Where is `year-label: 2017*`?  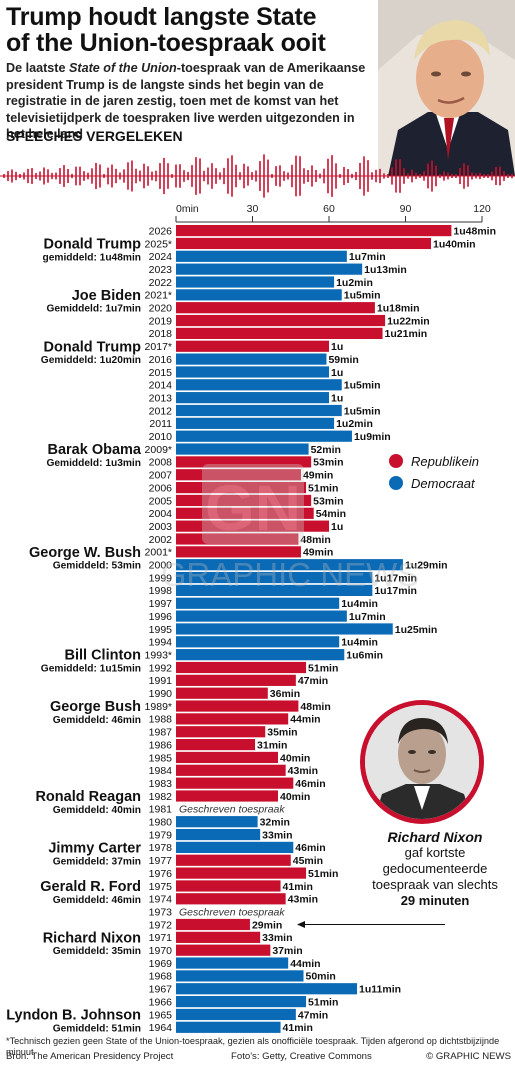
year-label: 2017* is located at coordinates (158, 347).